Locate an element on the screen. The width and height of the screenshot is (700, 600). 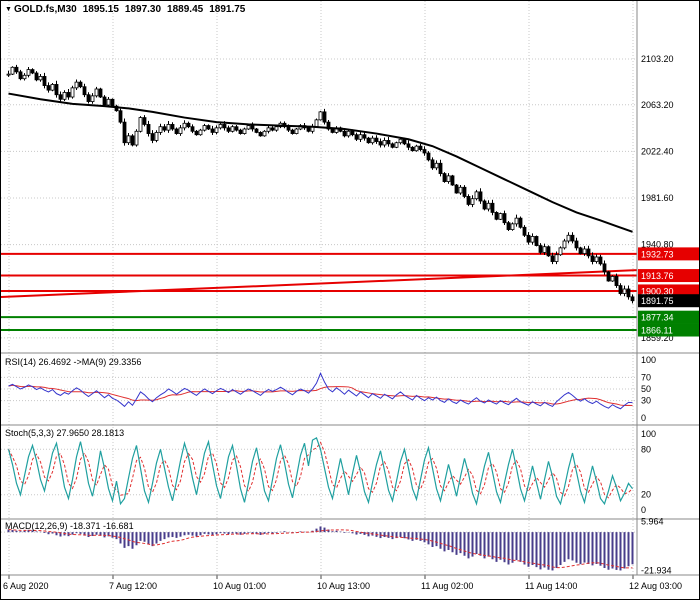
stoch-main-line is located at coordinates (320, 472).